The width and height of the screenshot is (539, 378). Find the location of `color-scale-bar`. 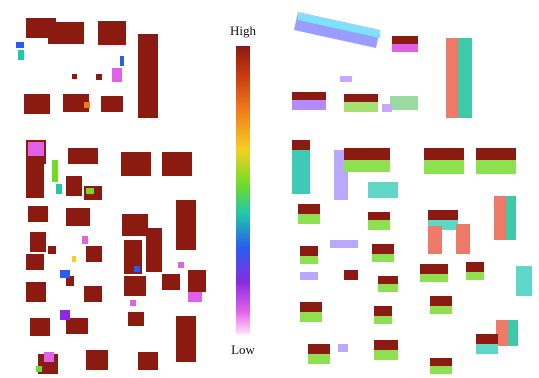

color-scale-bar is located at coordinates (243, 190).